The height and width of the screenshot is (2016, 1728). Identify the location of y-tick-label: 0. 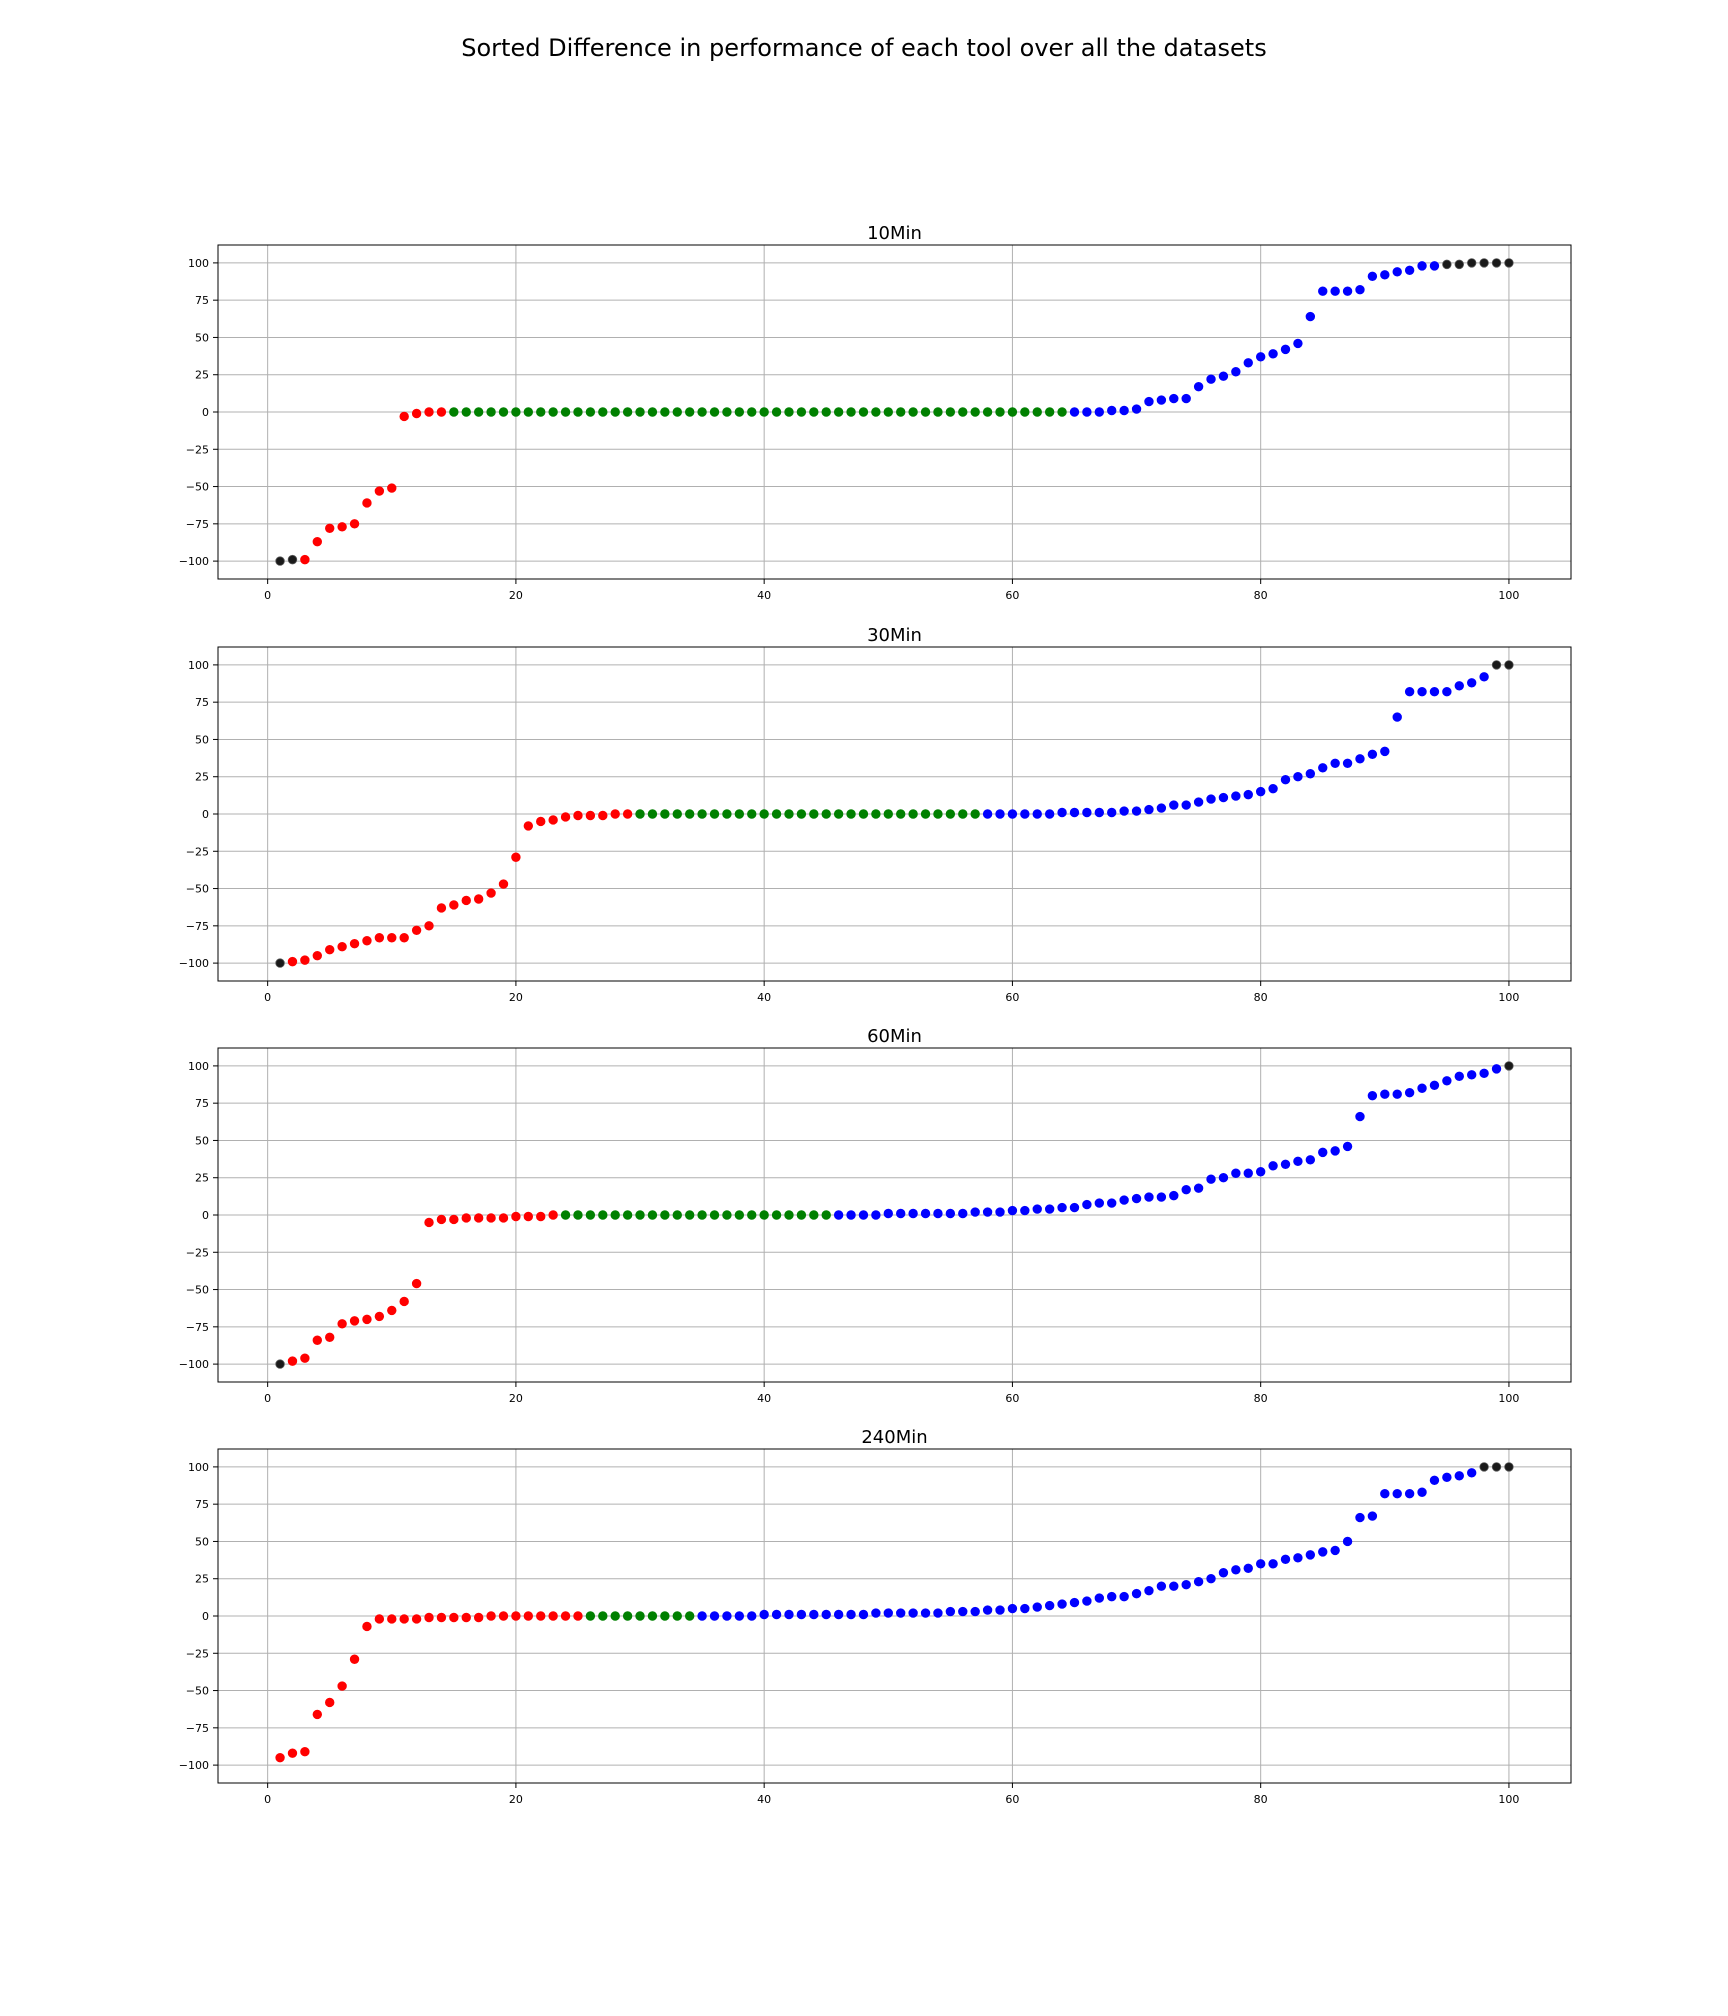
(205, 1215).